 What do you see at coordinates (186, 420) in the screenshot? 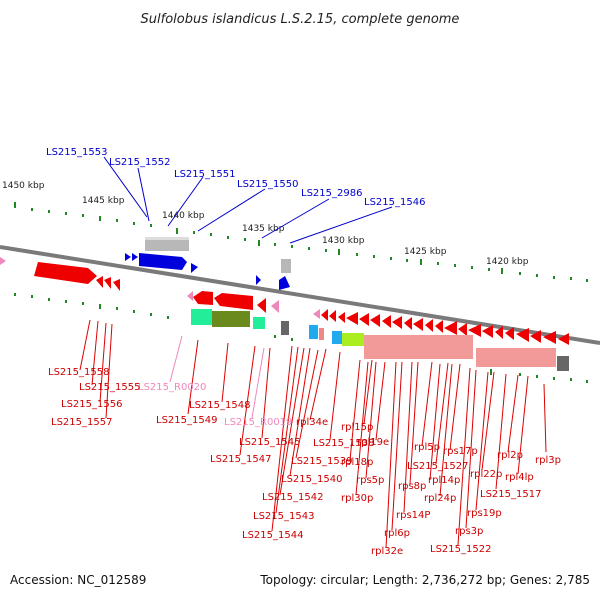
I see `gene-label: LS215_1549` at bounding box center [186, 420].